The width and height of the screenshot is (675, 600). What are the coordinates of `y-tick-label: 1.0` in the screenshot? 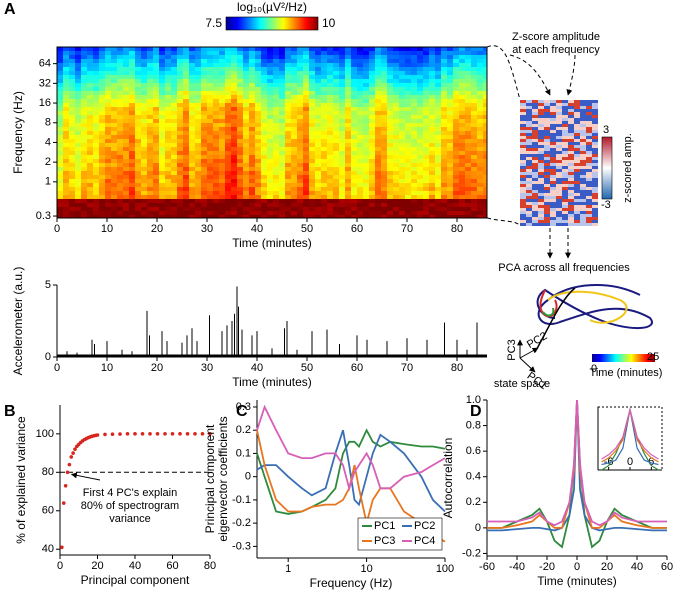 It's located at (473, 400).